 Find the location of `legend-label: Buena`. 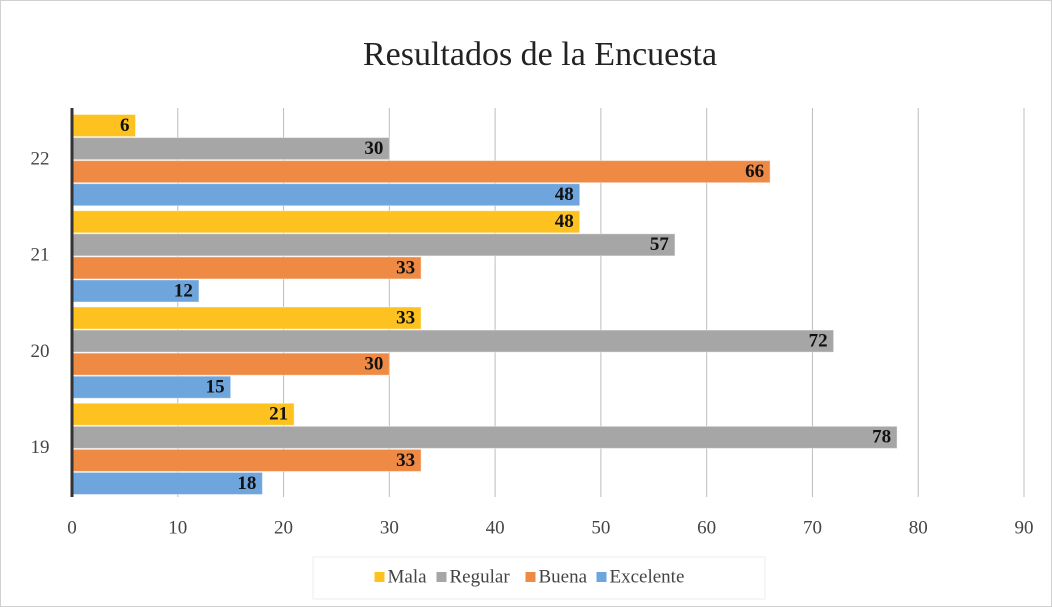

legend-label: Buena is located at coordinates (563, 576).